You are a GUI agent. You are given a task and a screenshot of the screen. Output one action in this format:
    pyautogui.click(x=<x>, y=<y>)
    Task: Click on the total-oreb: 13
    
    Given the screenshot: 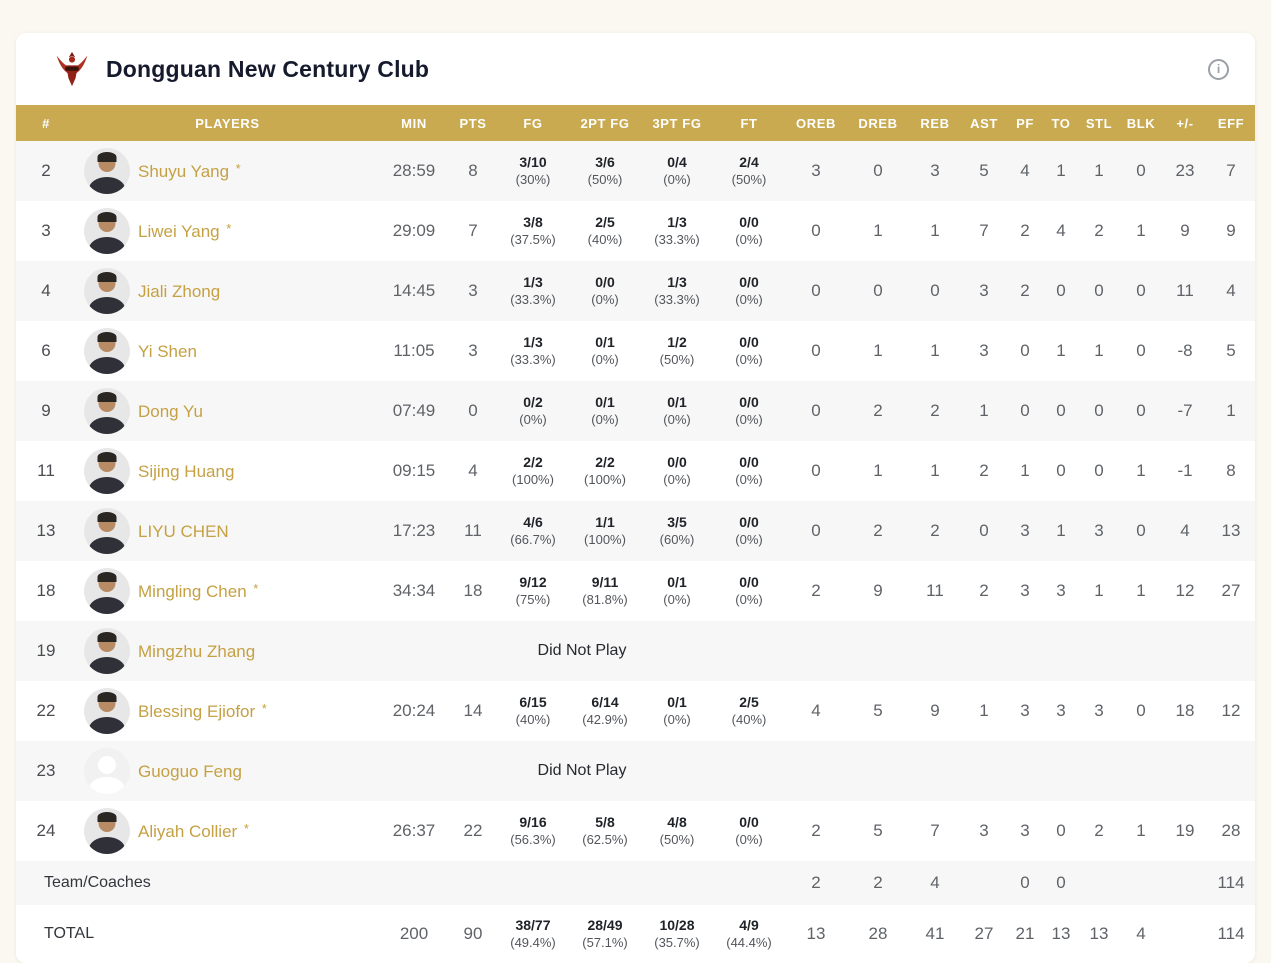 What is the action you would take?
    pyautogui.click(x=816, y=933)
    